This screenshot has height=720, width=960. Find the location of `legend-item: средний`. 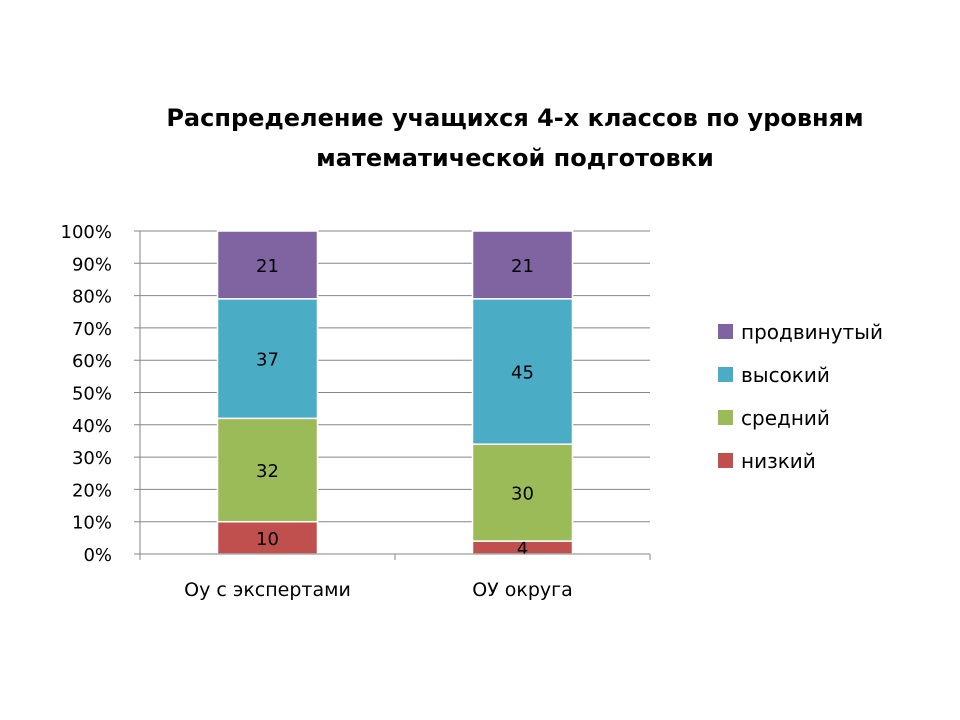

legend-item: средний is located at coordinates (800, 417).